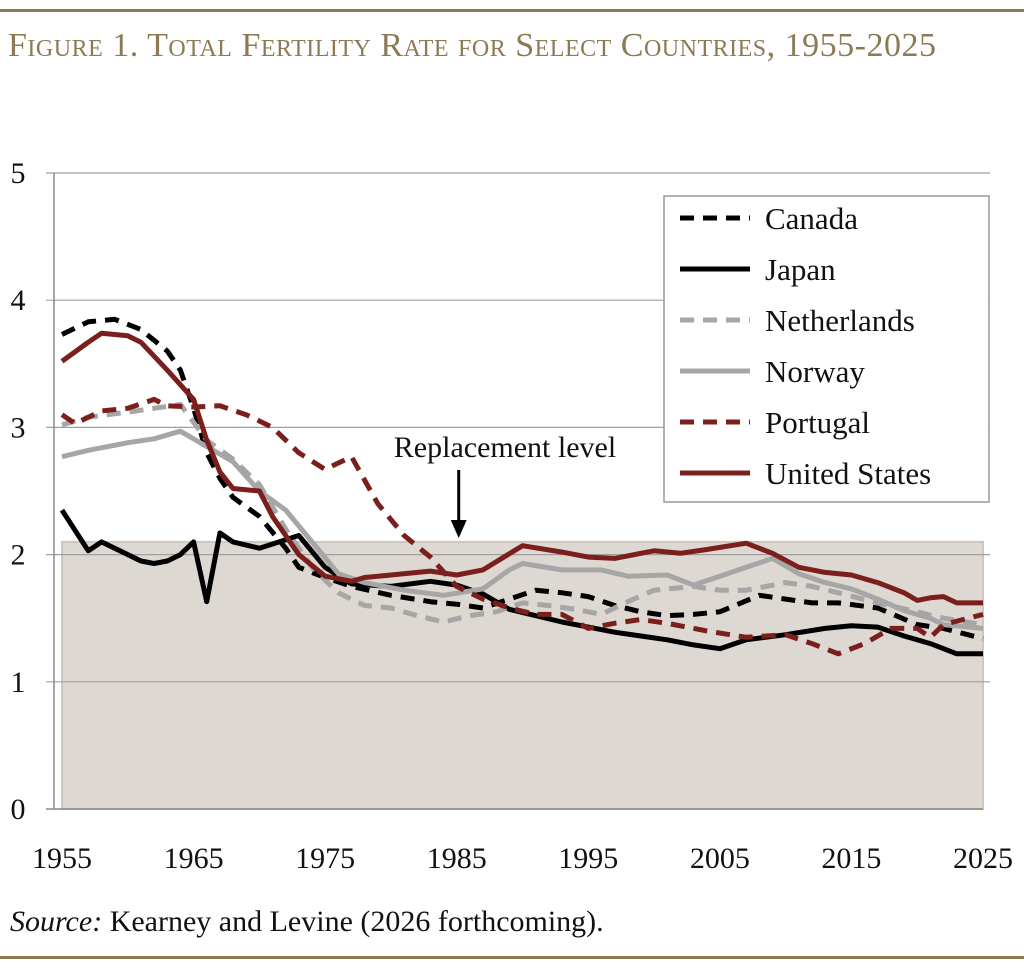 This screenshot has width=1024, height=968. What do you see at coordinates (512, 10) in the screenshot?
I see `top-rule` at bounding box center [512, 10].